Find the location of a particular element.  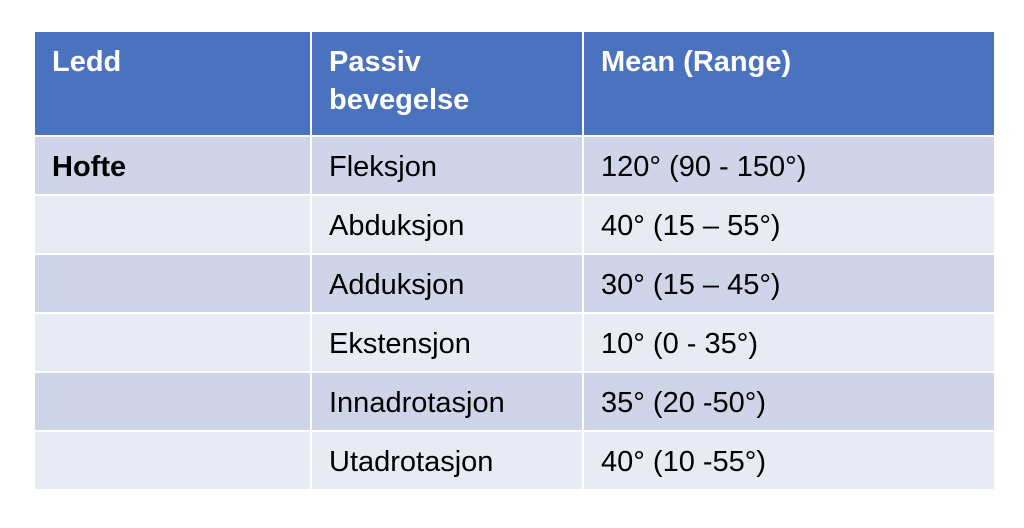

table-row: Ekstensjon 10° (0 - 35°) is located at coordinates (514, 342).